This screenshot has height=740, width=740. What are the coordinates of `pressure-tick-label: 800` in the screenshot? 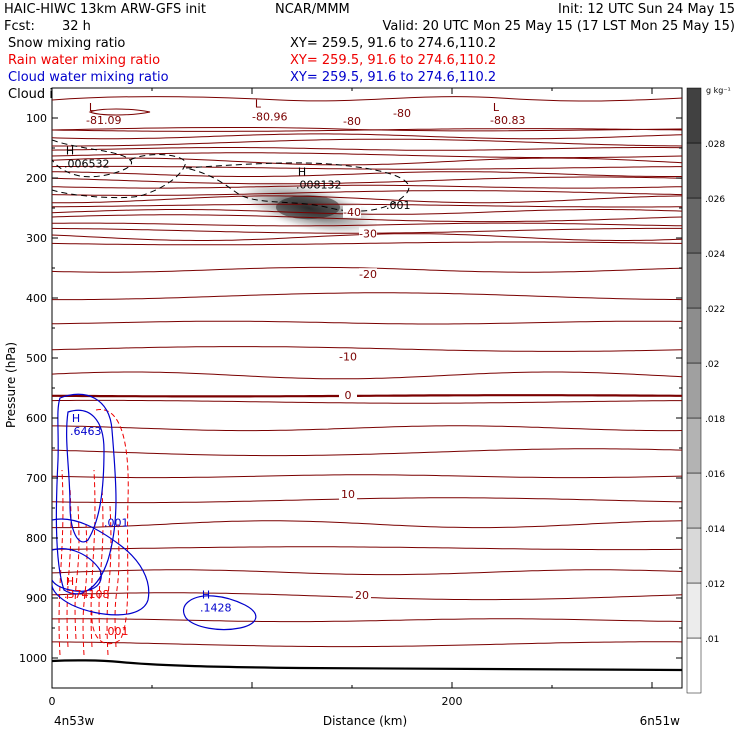 It's located at (36, 538).